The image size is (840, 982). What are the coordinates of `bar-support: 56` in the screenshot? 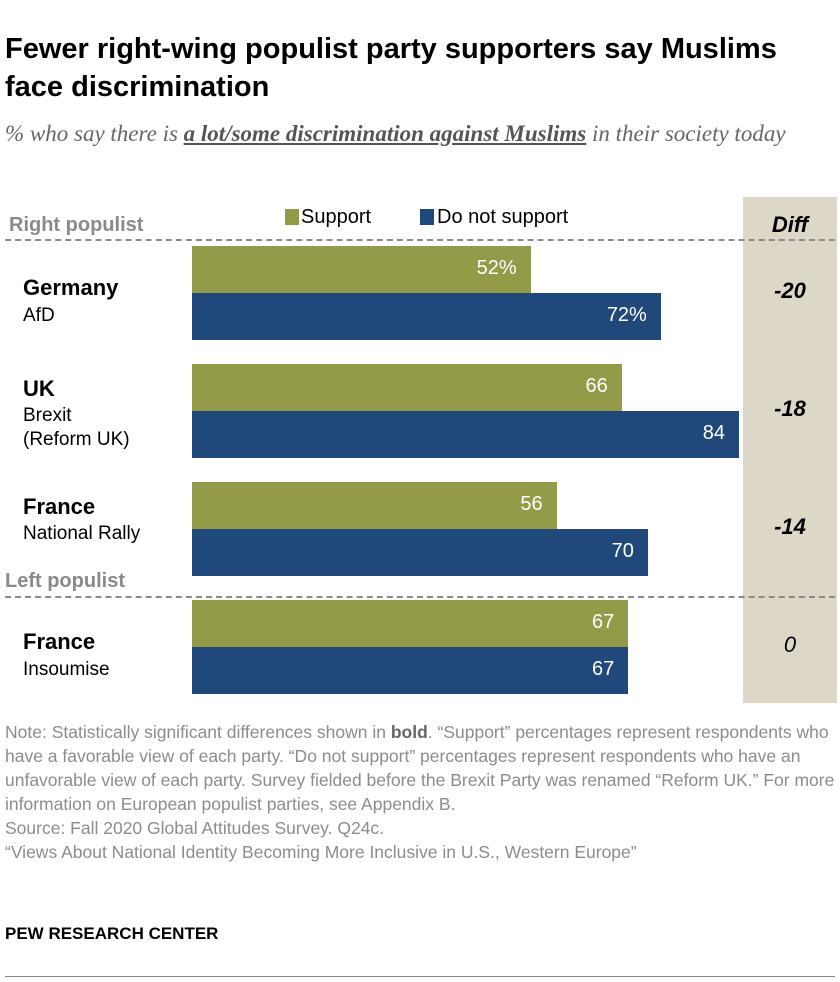 It's located at (374, 505).